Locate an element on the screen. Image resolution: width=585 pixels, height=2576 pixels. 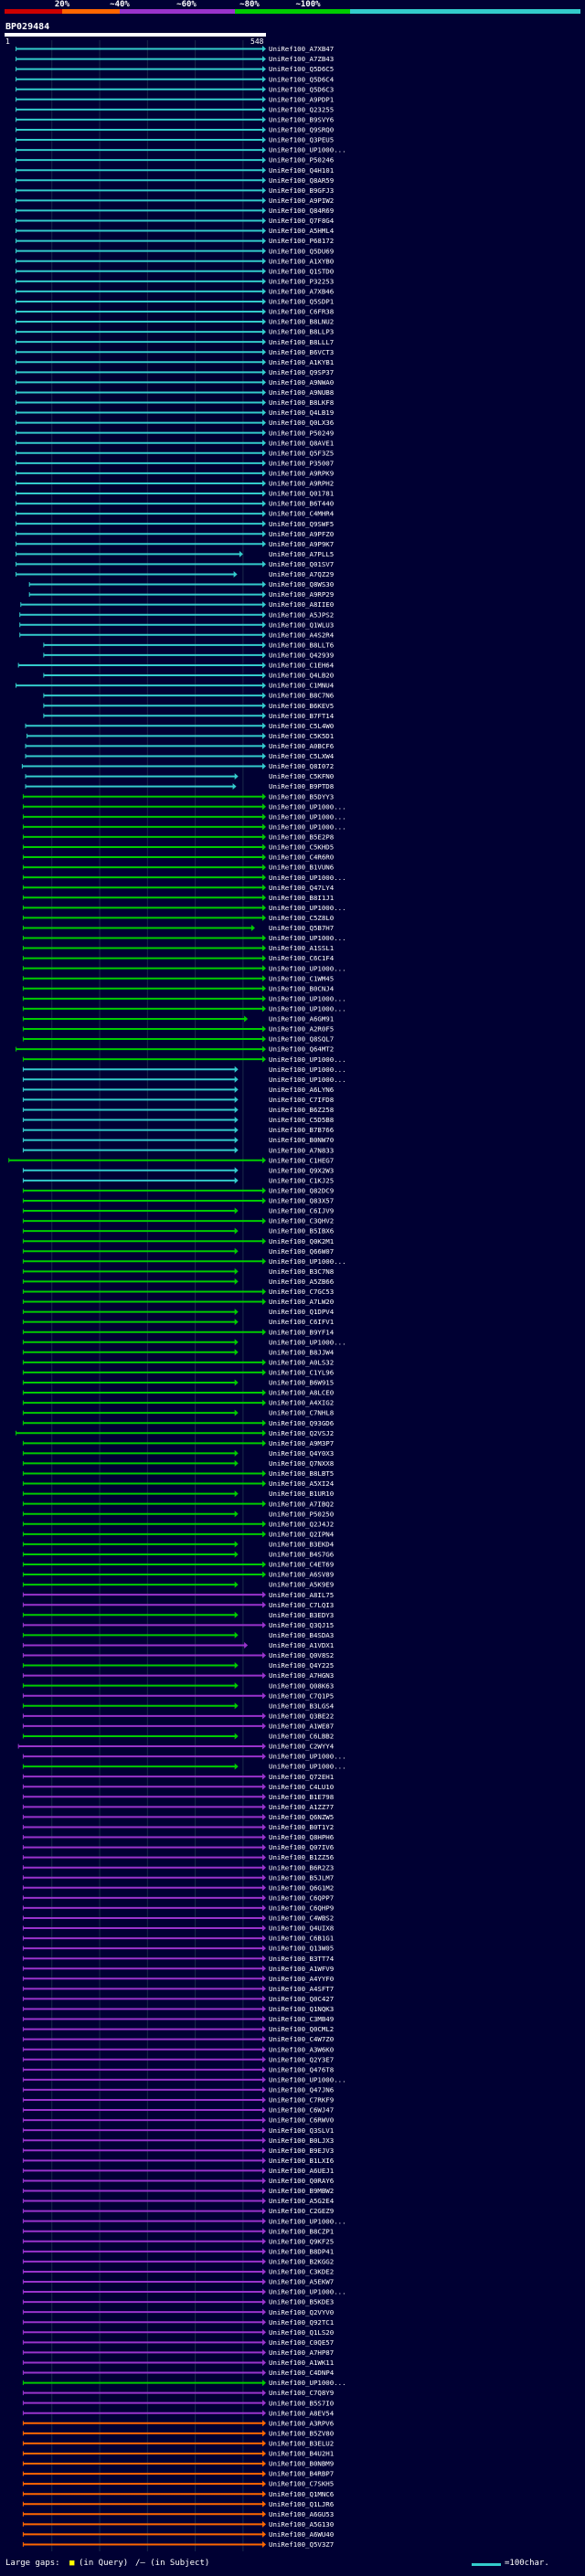
hit-label: UniRef100_Q0RAY6 is located at coordinates (301, 2181).